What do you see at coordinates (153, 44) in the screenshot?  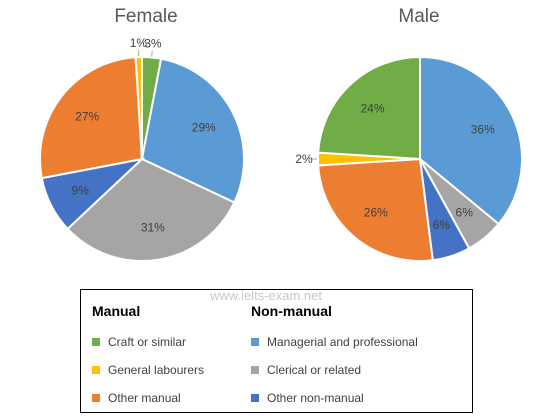 I see `female-label-craft-or-similar: 3%` at bounding box center [153, 44].